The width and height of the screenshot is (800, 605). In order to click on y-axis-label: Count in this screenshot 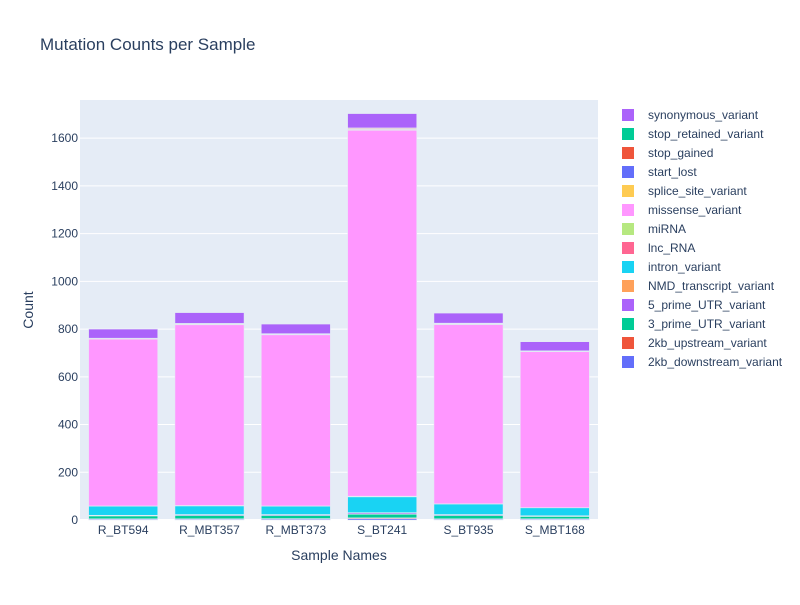, I will do `click(28, 309)`.